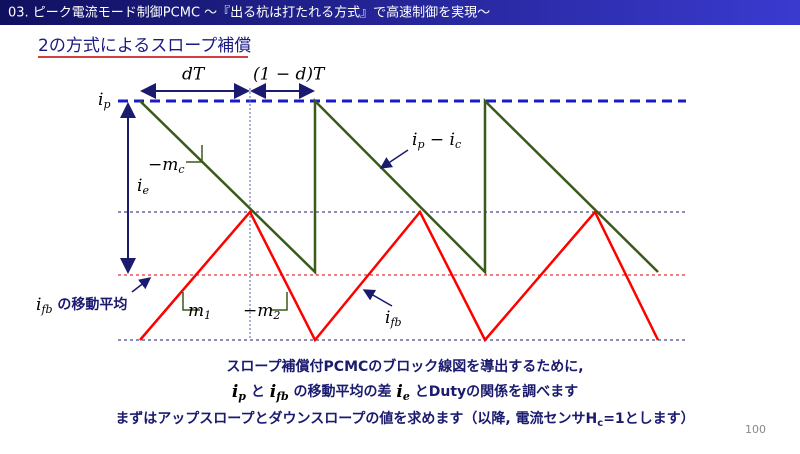 Image resolution: width=800 pixels, height=454 pixels. What do you see at coordinates (404, 366) in the screenshot?
I see `body-line-1: スロープ補償付PCMCのブロック線図を導出するために,` at bounding box center [404, 366].